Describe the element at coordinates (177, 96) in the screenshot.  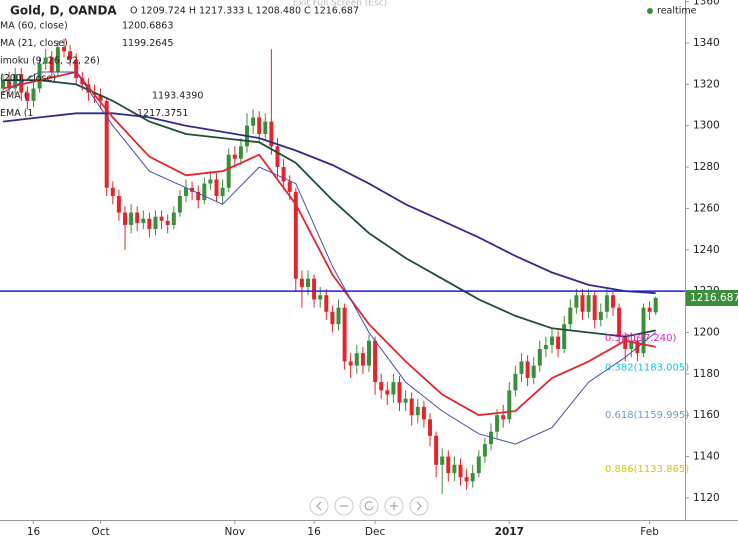
I see `legend-value: 1193.4390` at that location.